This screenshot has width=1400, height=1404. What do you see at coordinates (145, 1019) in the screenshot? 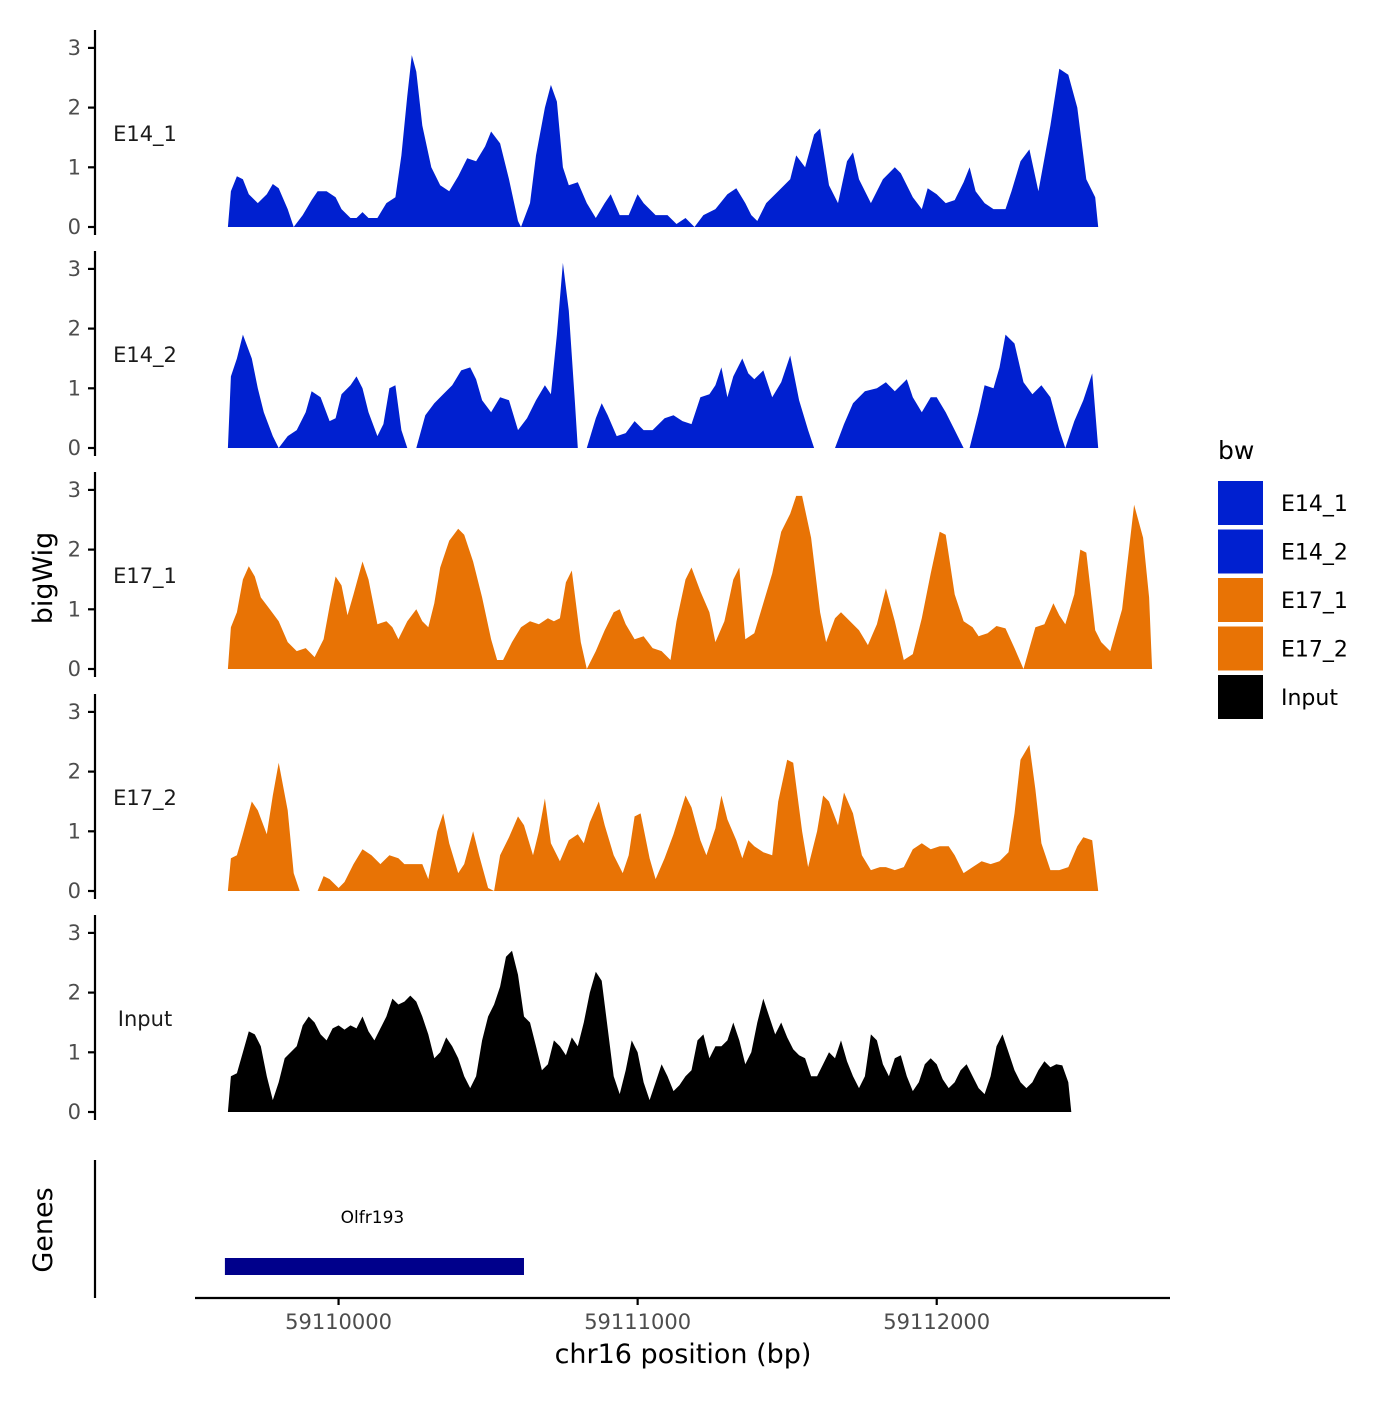
I see `track-label: Input` at bounding box center [145, 1019].